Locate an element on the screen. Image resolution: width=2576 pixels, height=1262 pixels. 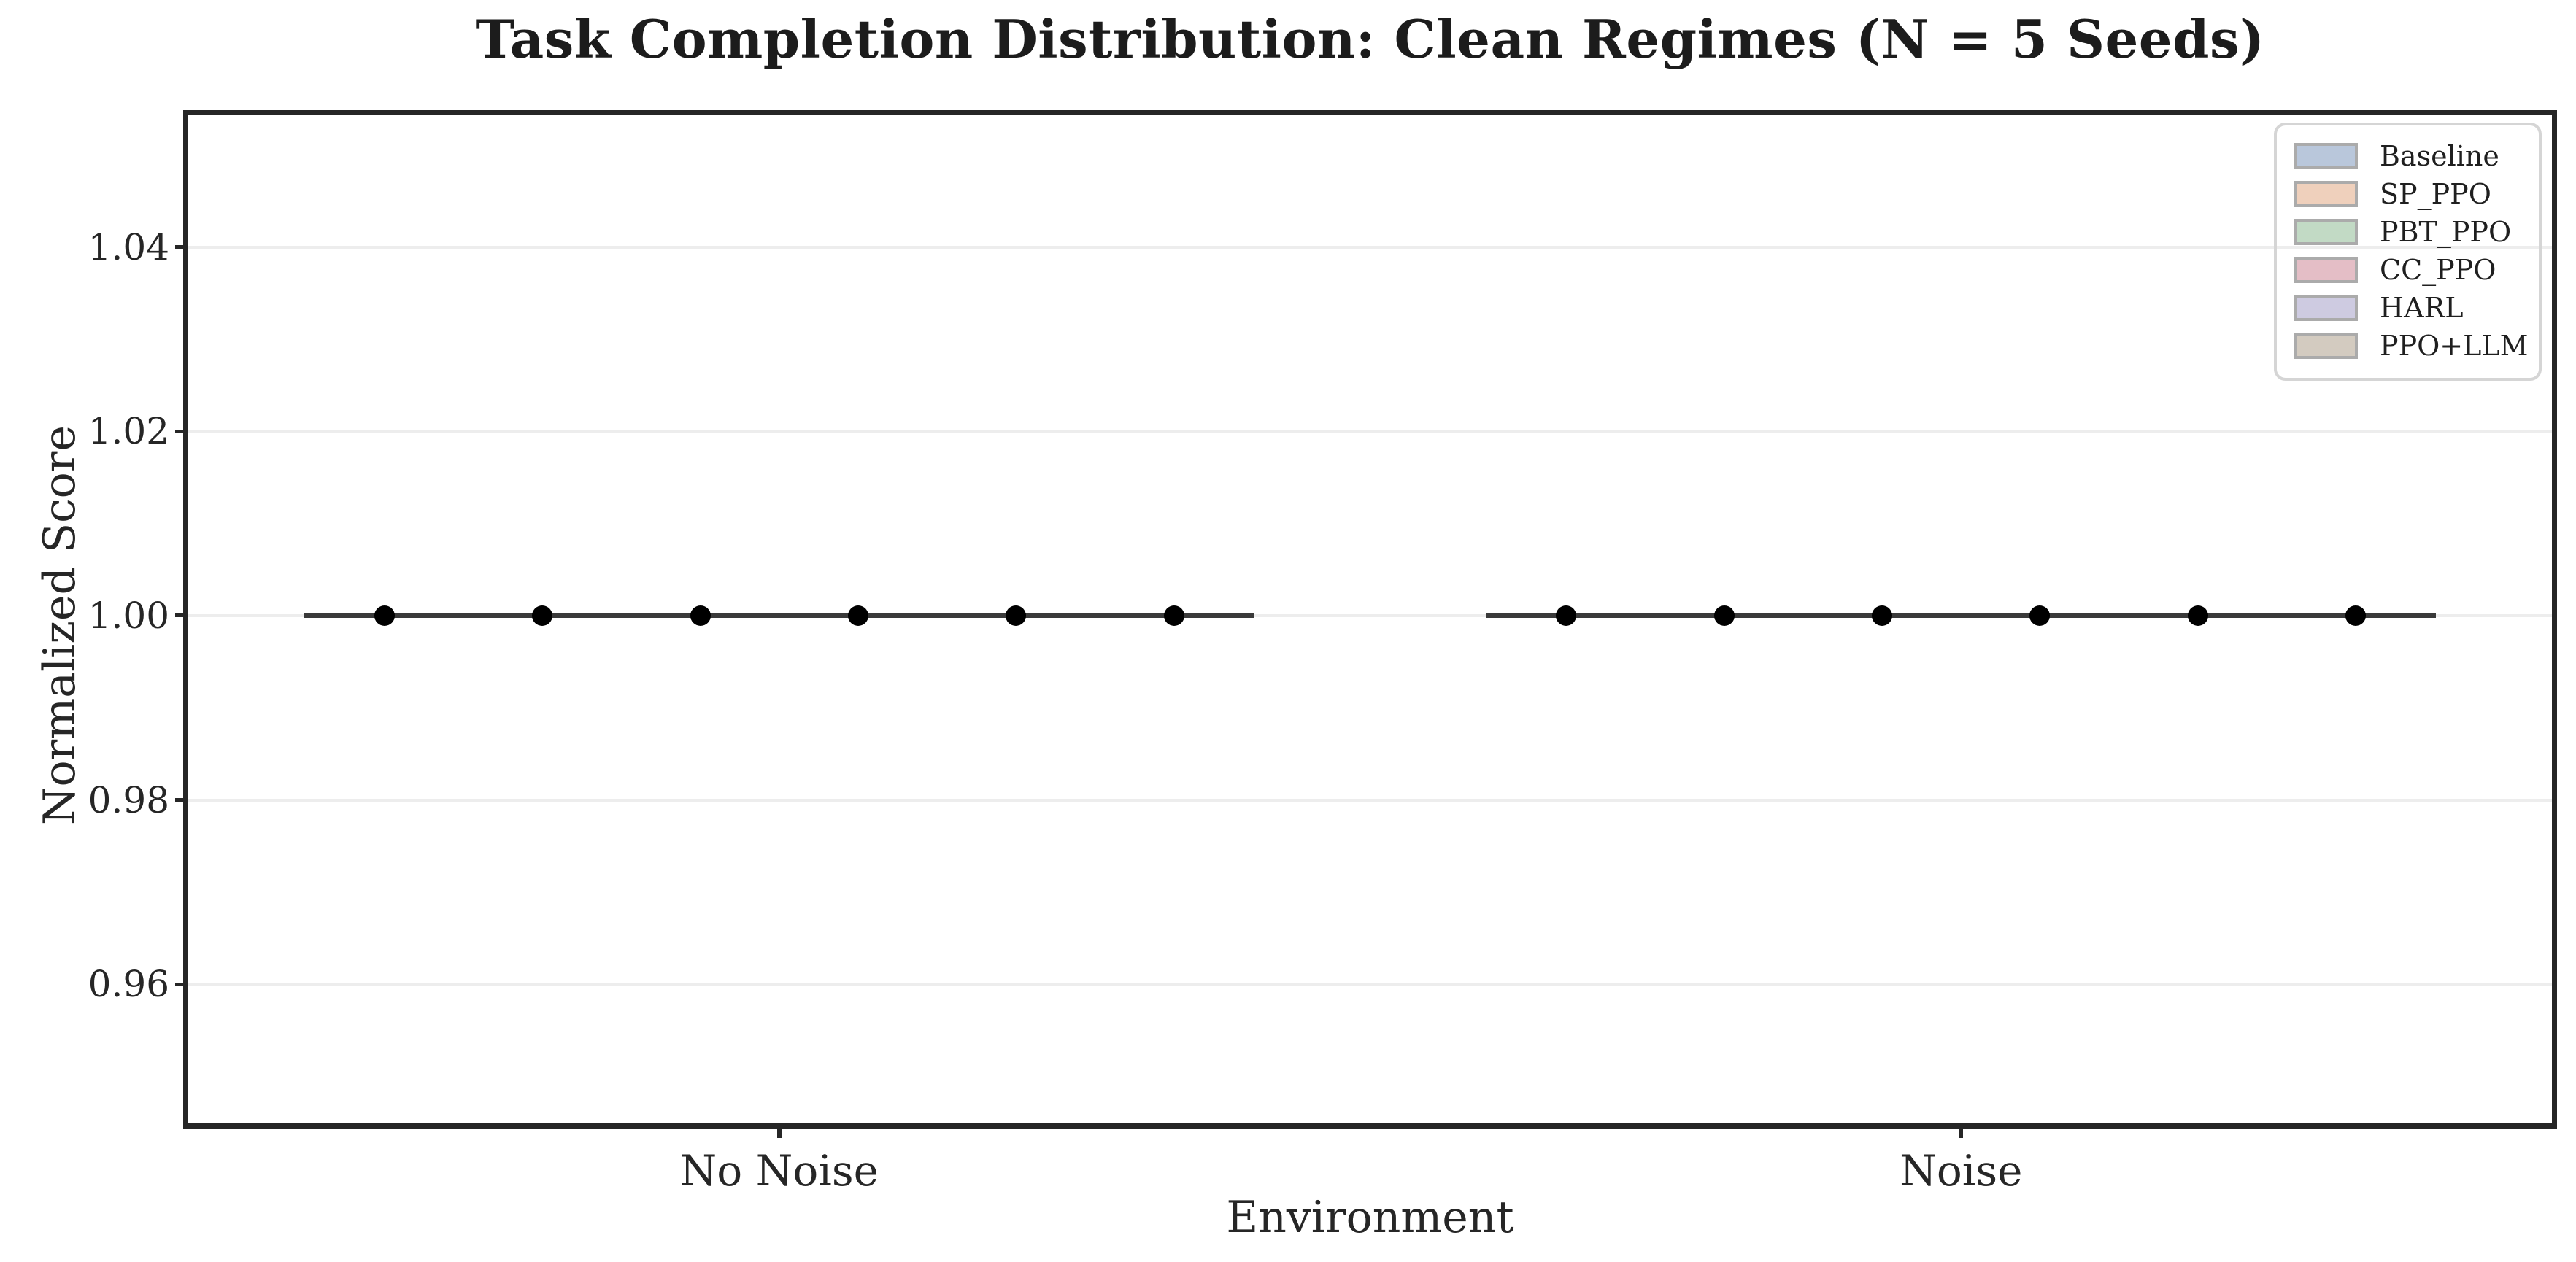
y-tick-label-1.02: 1.02 is located at coordinates (128, 431).